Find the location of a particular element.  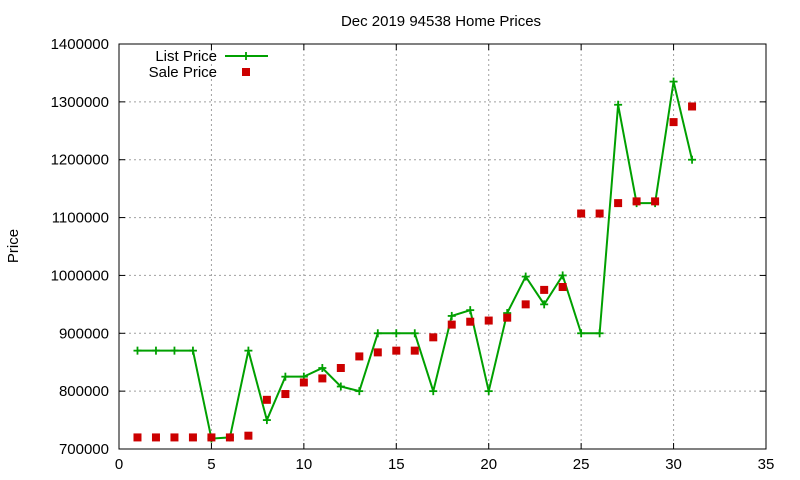

x-tick-label: 25 is located at coordinates (581, 464).